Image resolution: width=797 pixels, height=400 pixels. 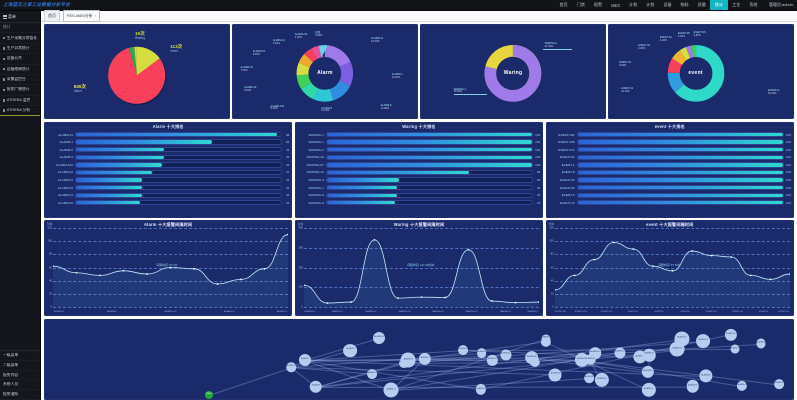 I want to click on network-node: ALARM-11, so click(x=291, y=367).